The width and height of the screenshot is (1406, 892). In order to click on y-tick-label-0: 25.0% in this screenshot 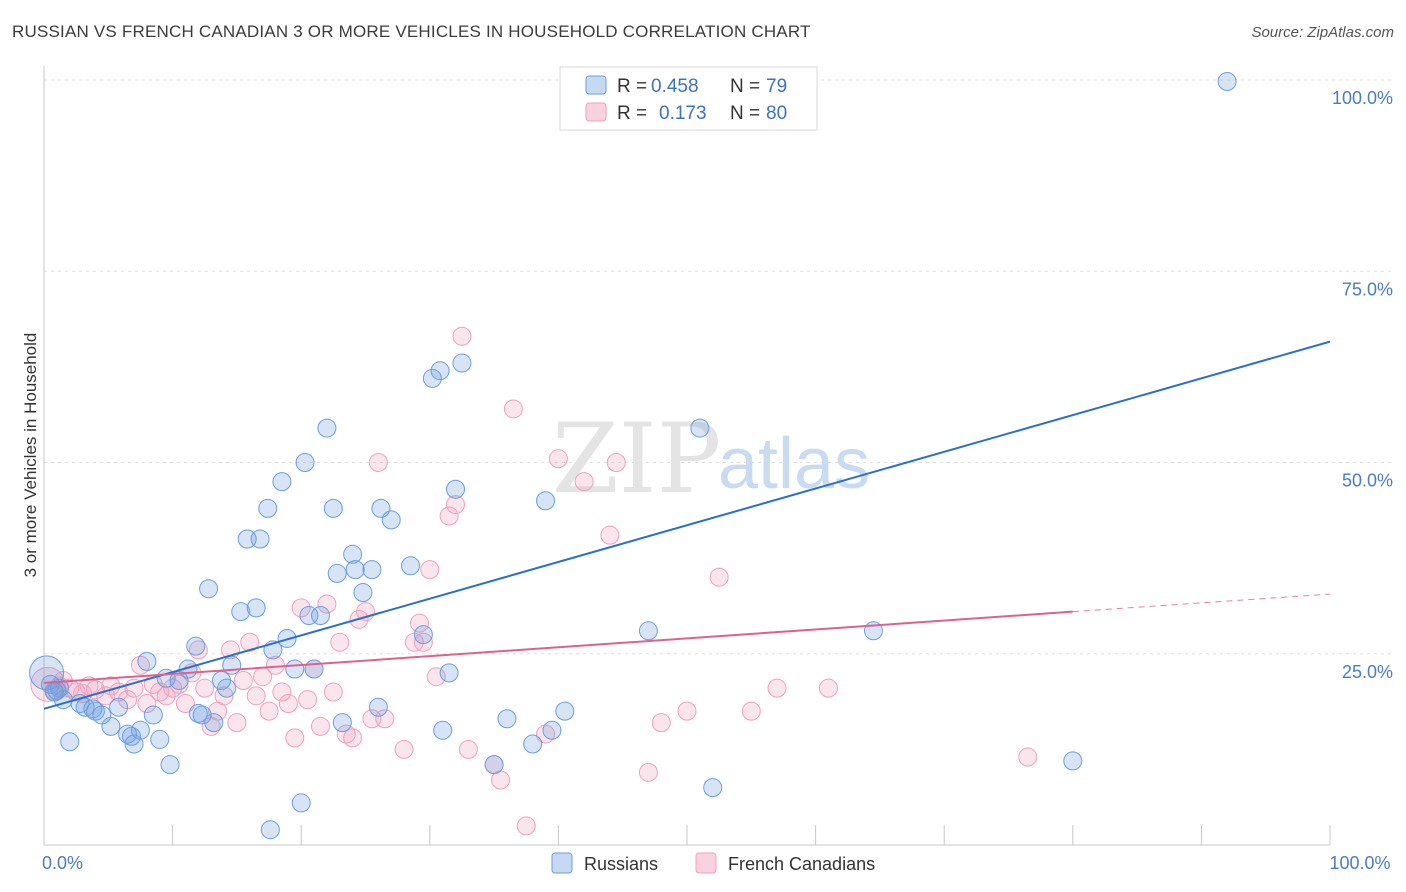, I will do `click(1367, 672)`.